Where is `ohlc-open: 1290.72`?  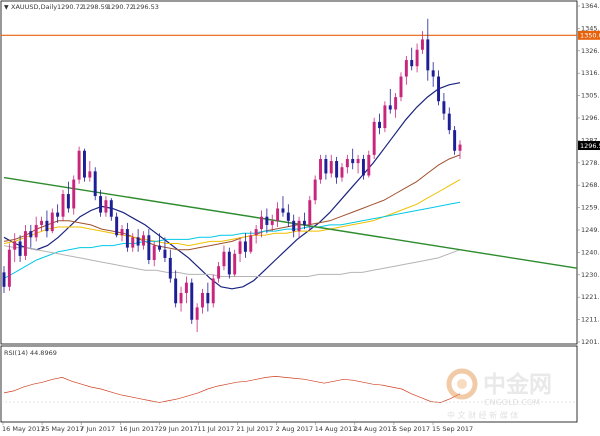
ohlc-open: 1290.72 is located at coordinates (70, 7).